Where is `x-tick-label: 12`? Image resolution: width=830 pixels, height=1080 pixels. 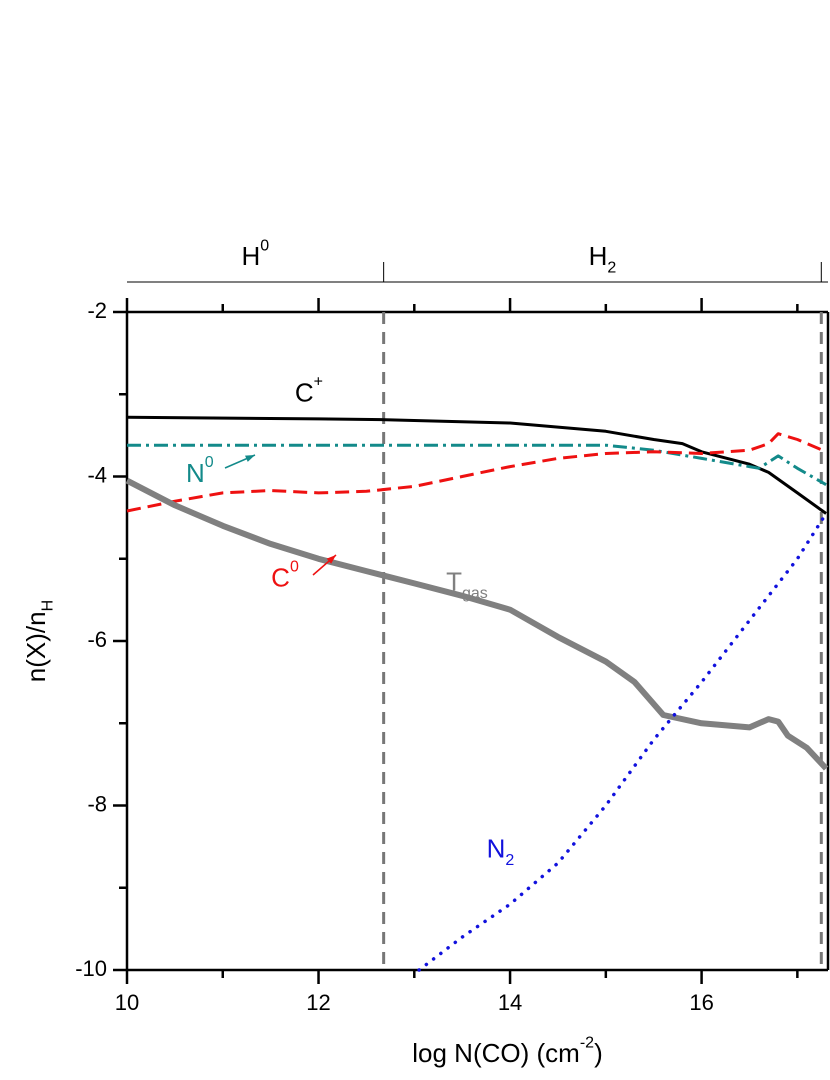 x-tick-label: 12 is located at coordinates (318, 1002).